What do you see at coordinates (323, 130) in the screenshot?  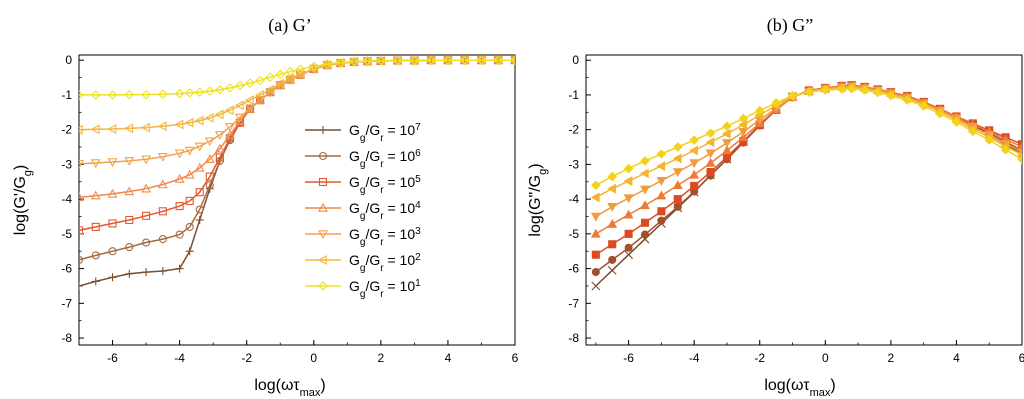 I see `legend-marker` at bounding box center [323, 130].